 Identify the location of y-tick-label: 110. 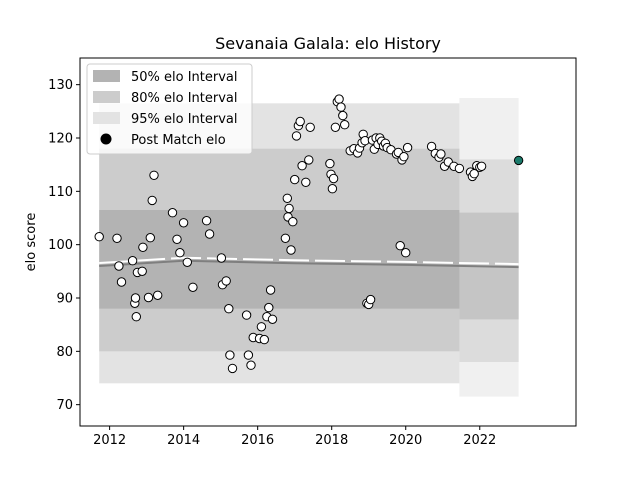
(60, 192).